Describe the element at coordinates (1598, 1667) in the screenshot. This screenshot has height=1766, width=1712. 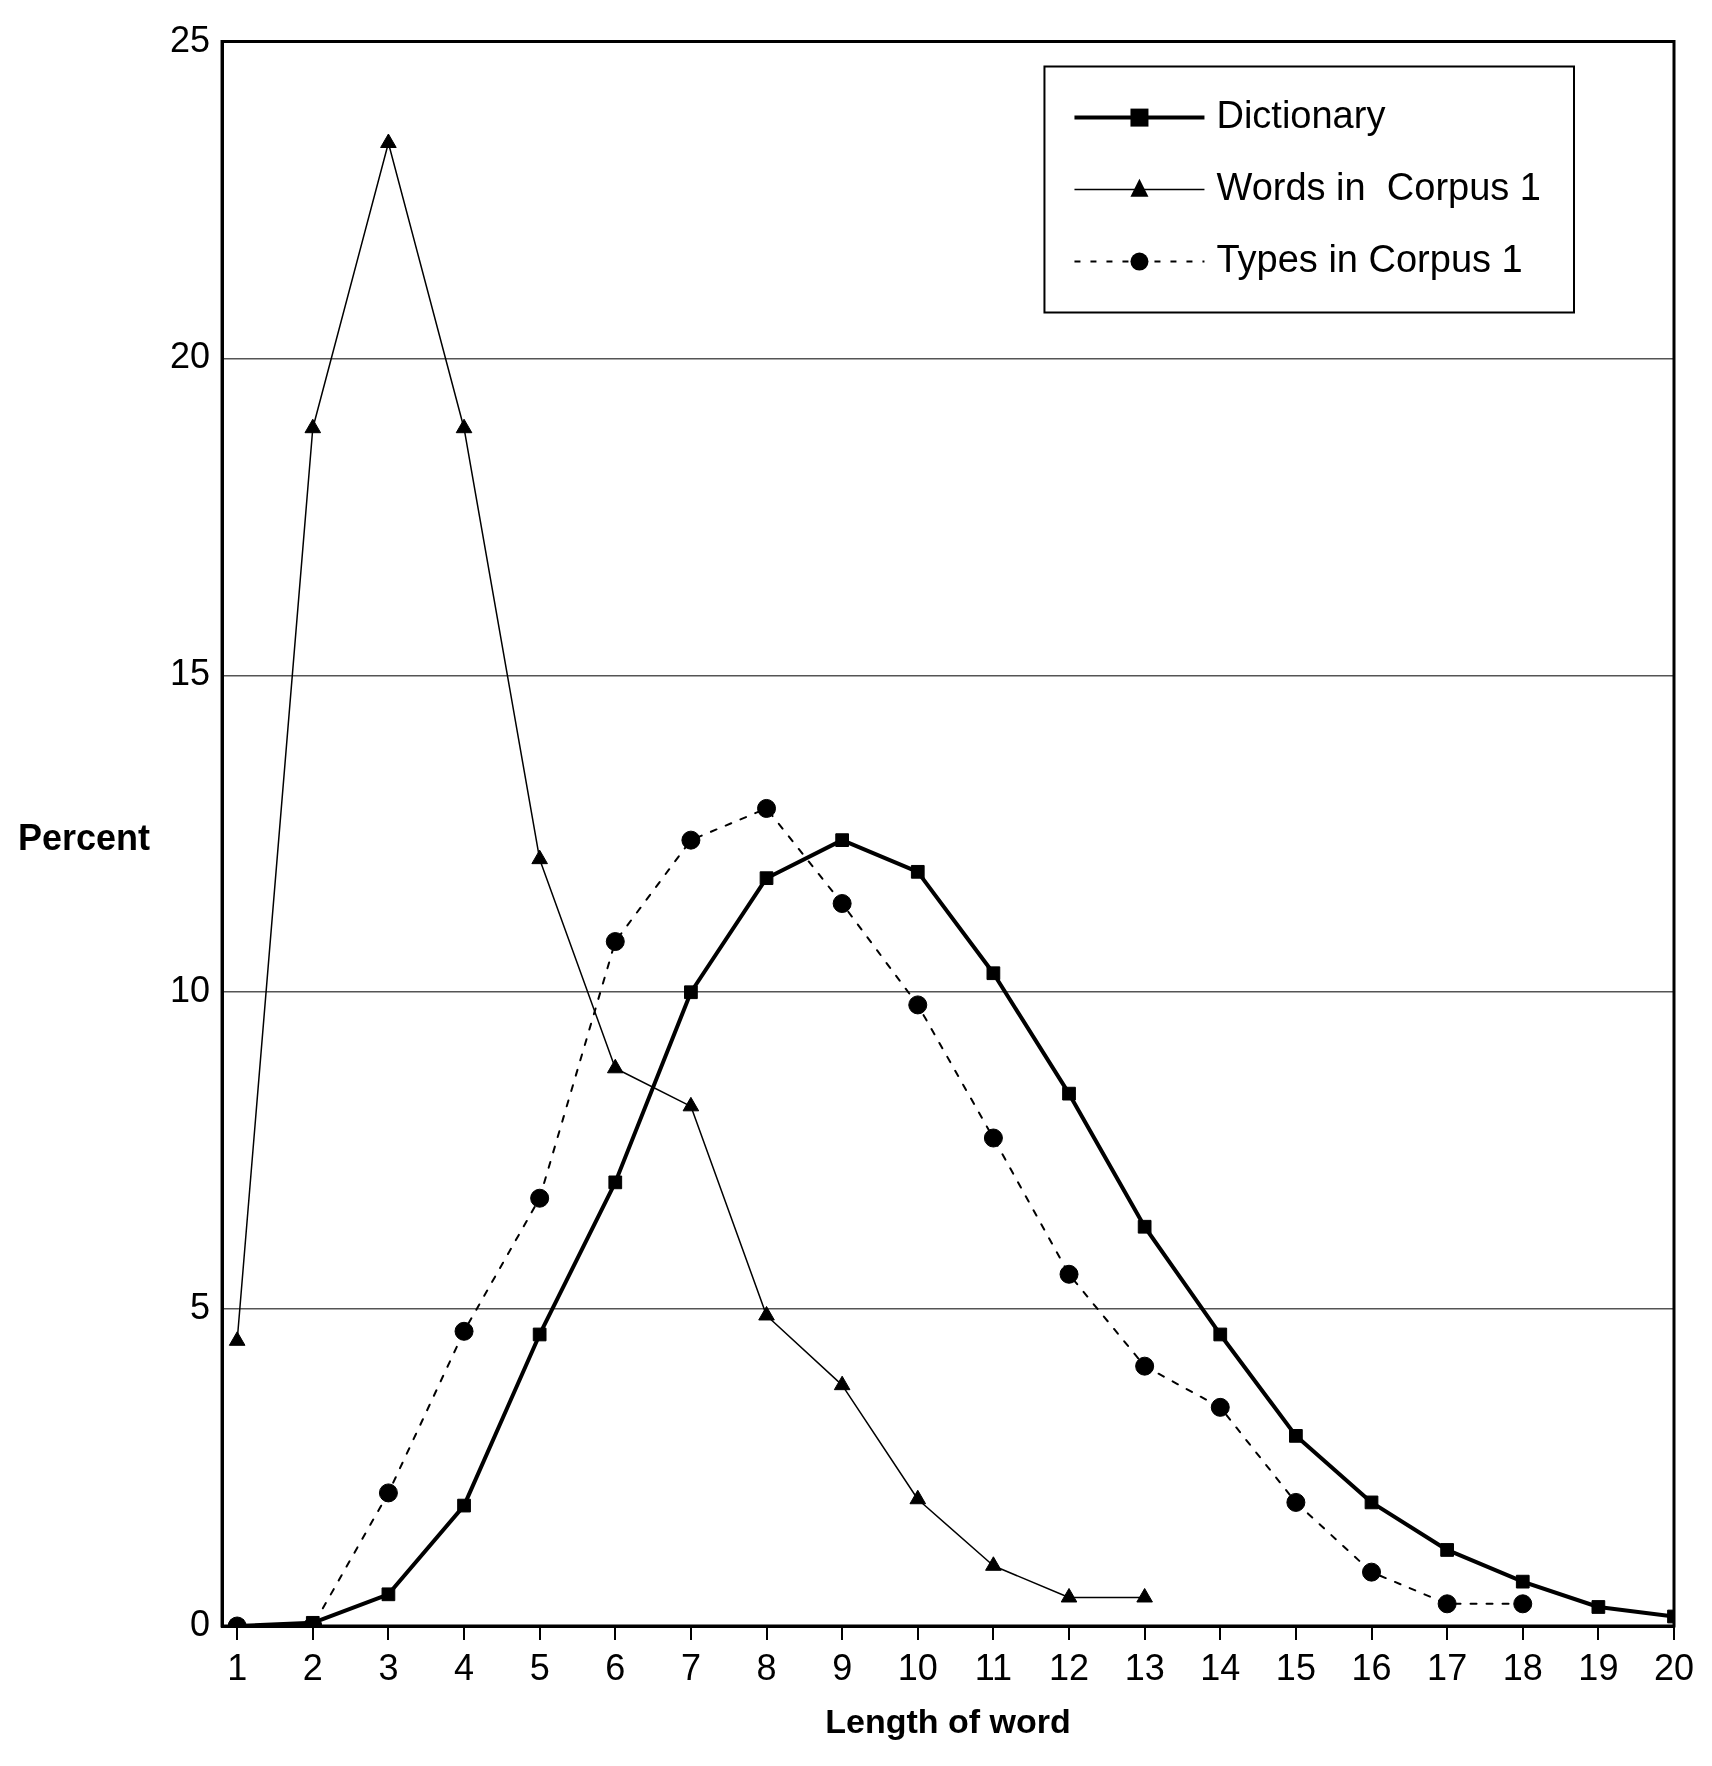
I see `x-tick-label: 19` at that location.